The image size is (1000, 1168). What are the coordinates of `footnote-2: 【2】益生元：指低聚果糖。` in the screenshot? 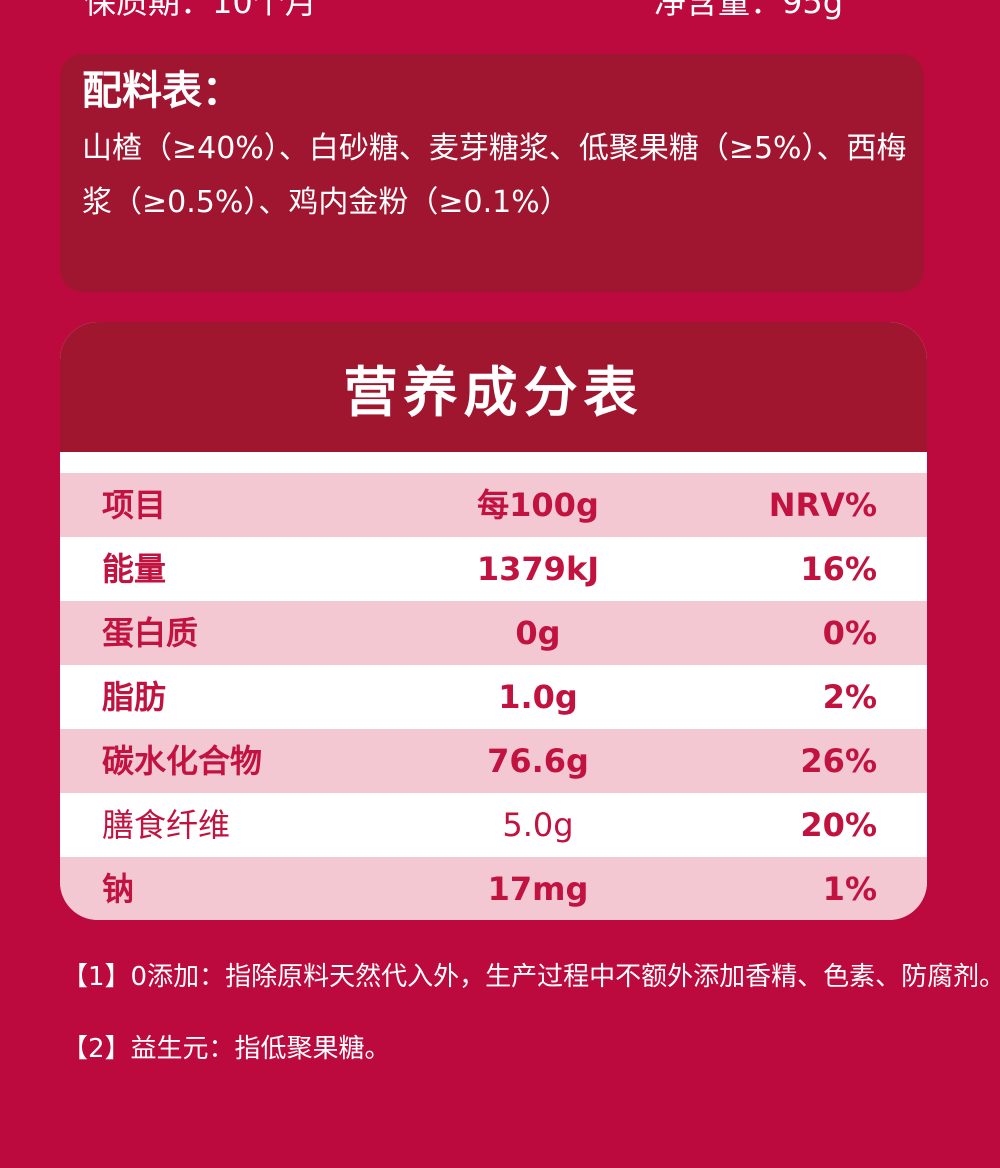 It's located at (226, 1049).